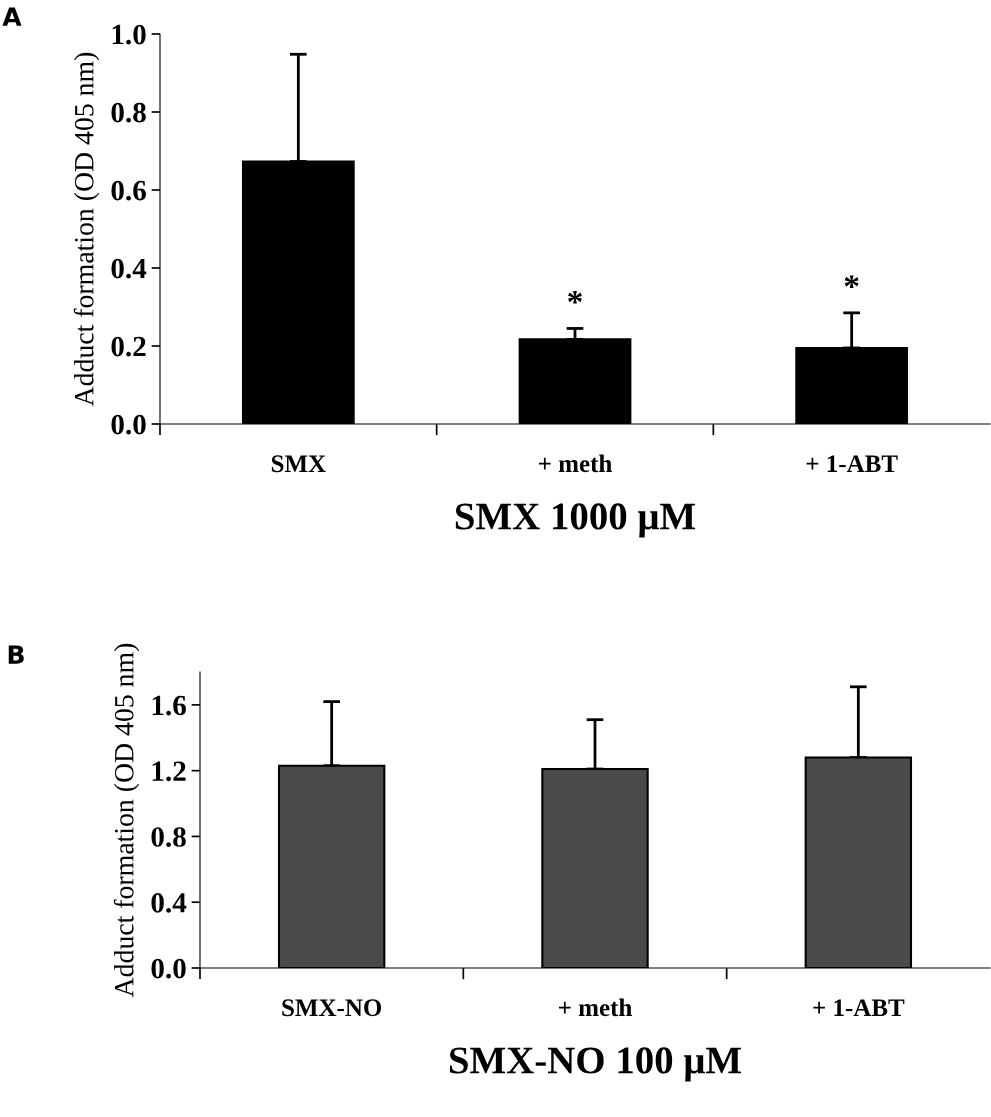 The width and height of the screenshot is (991, 1117). I want to click on y-tick-label: 1.0, so click(129, 34).